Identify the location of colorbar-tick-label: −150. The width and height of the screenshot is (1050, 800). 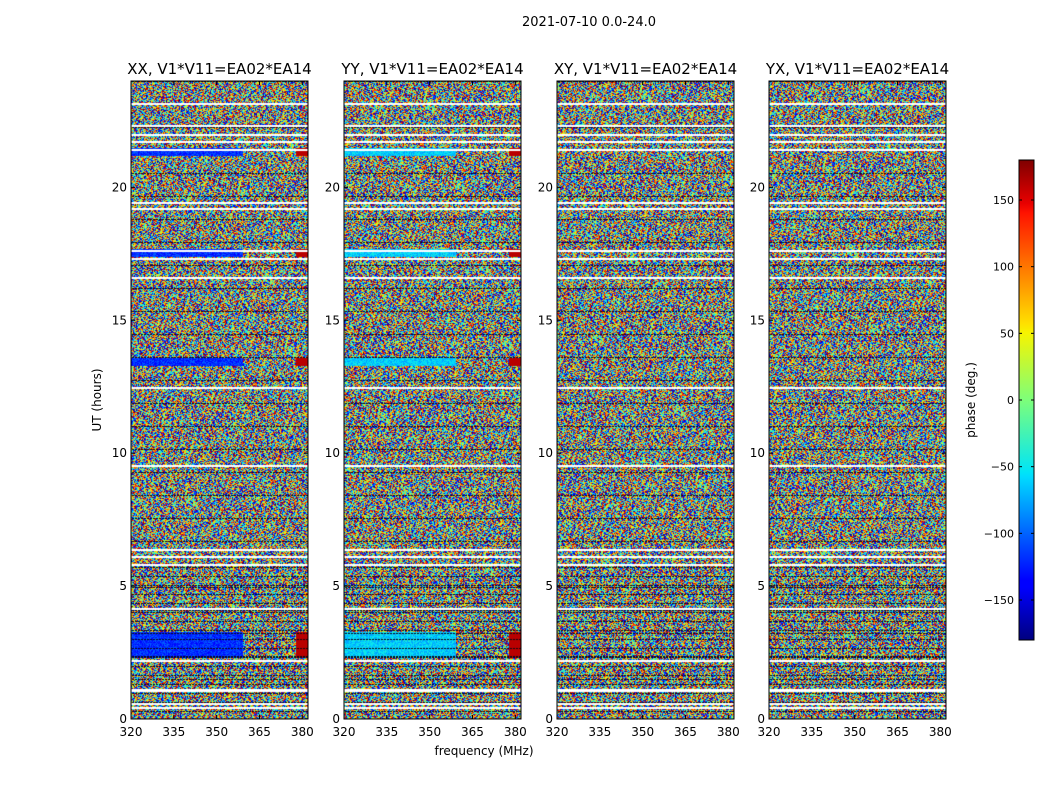
(999, 600).